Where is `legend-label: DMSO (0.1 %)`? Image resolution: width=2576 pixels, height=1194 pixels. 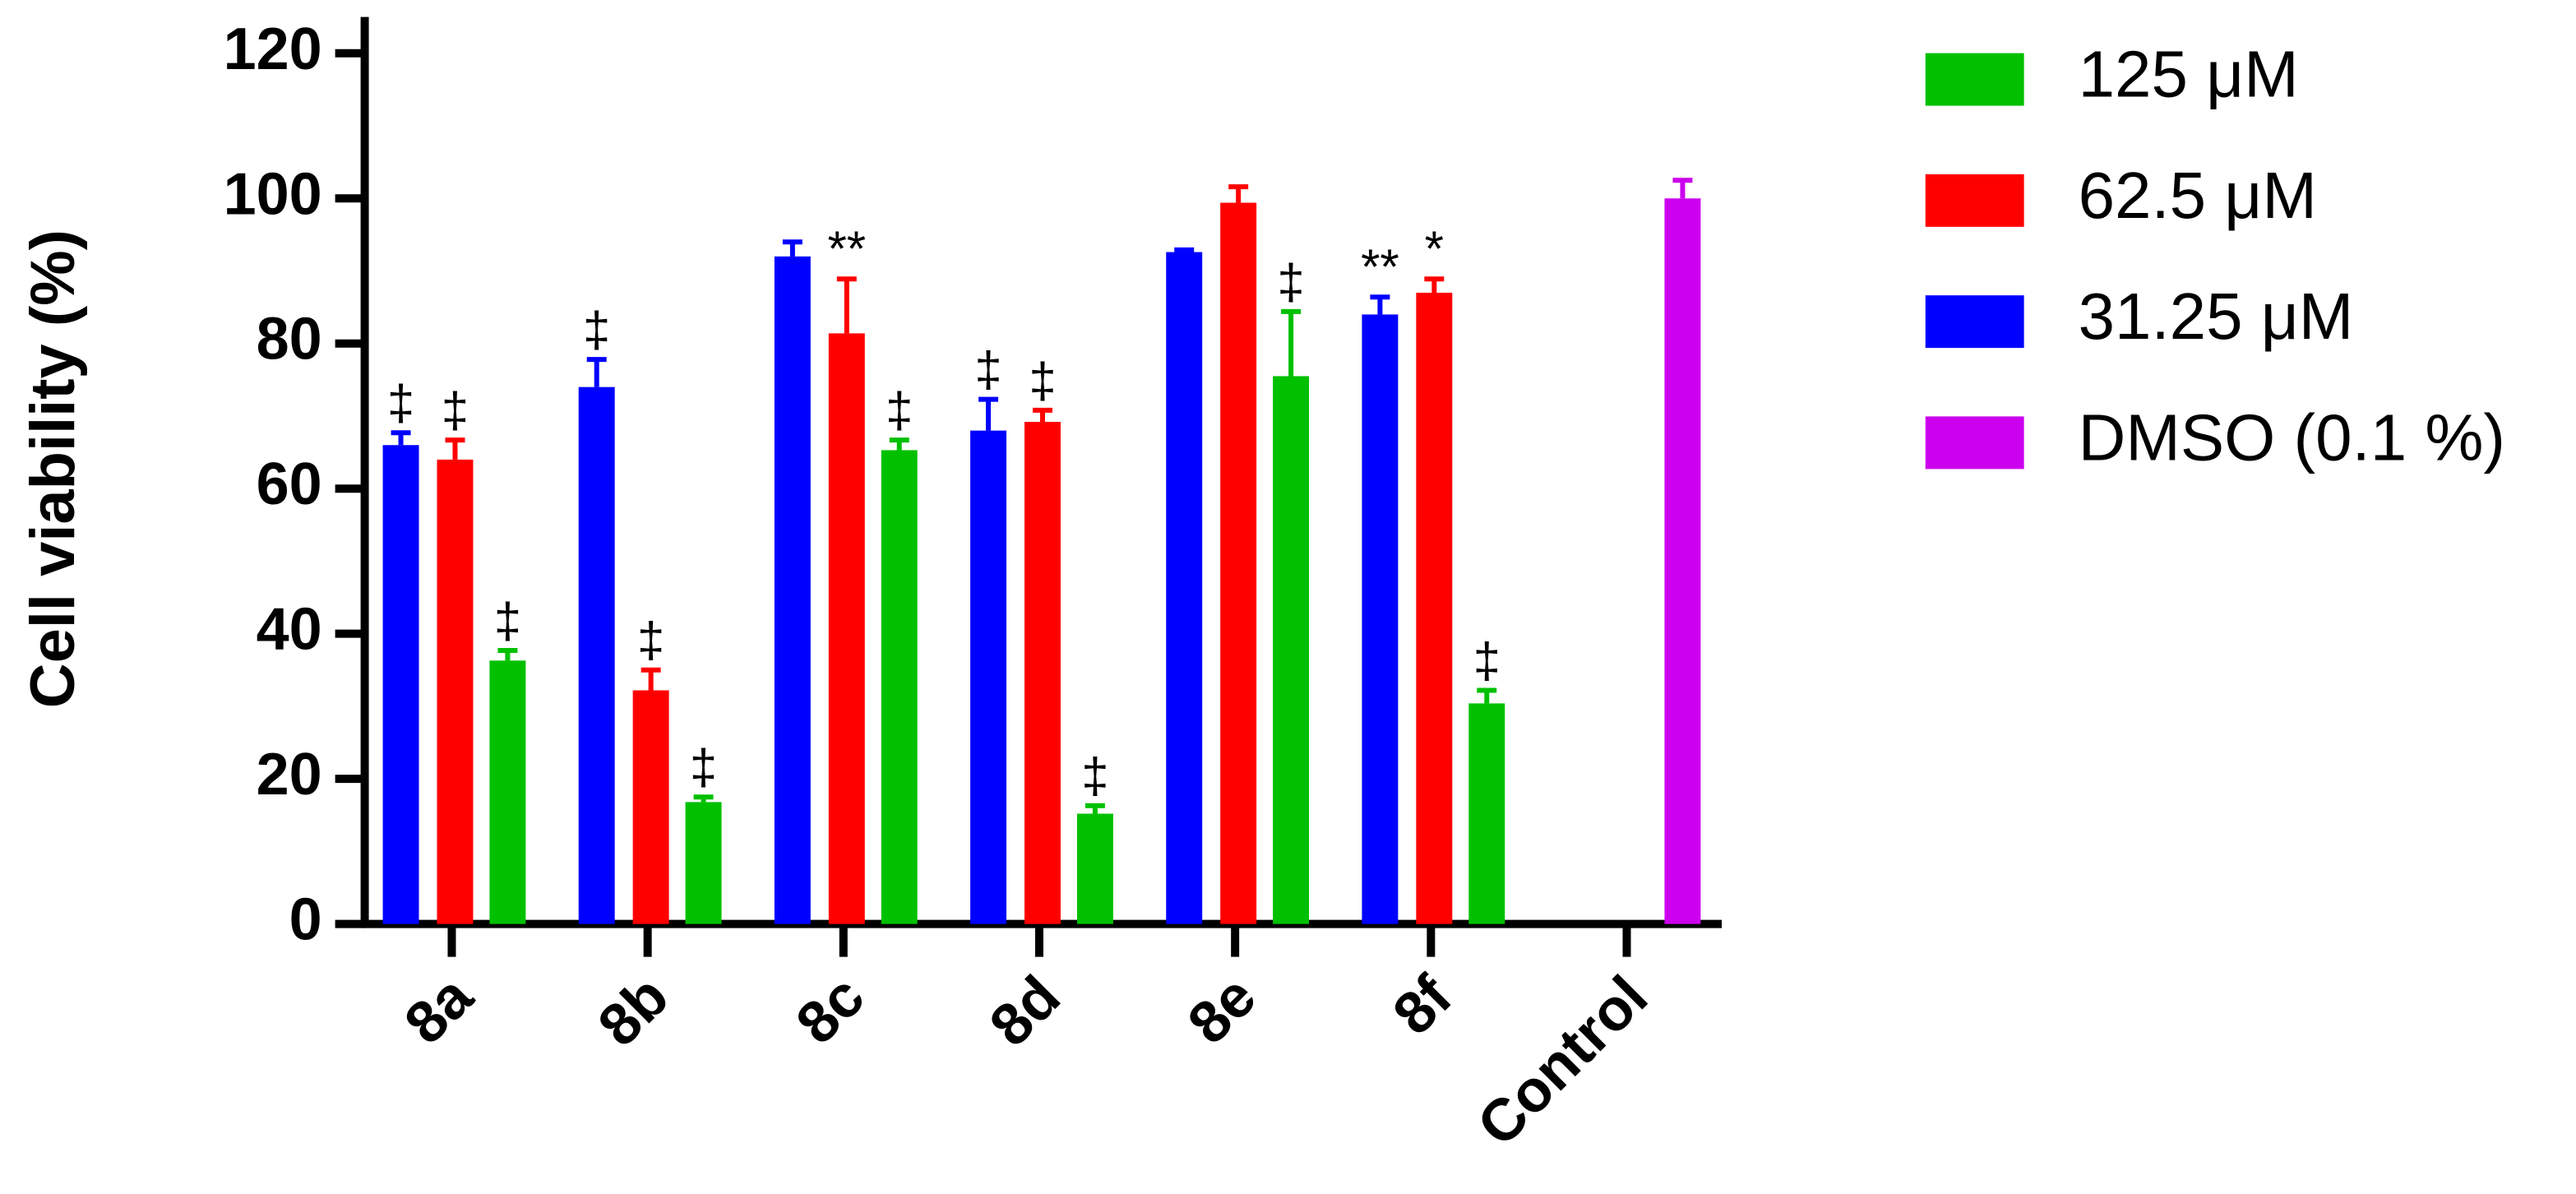
legend-label: DMSO (0.1 %) is located at coordinates (2292, 437).